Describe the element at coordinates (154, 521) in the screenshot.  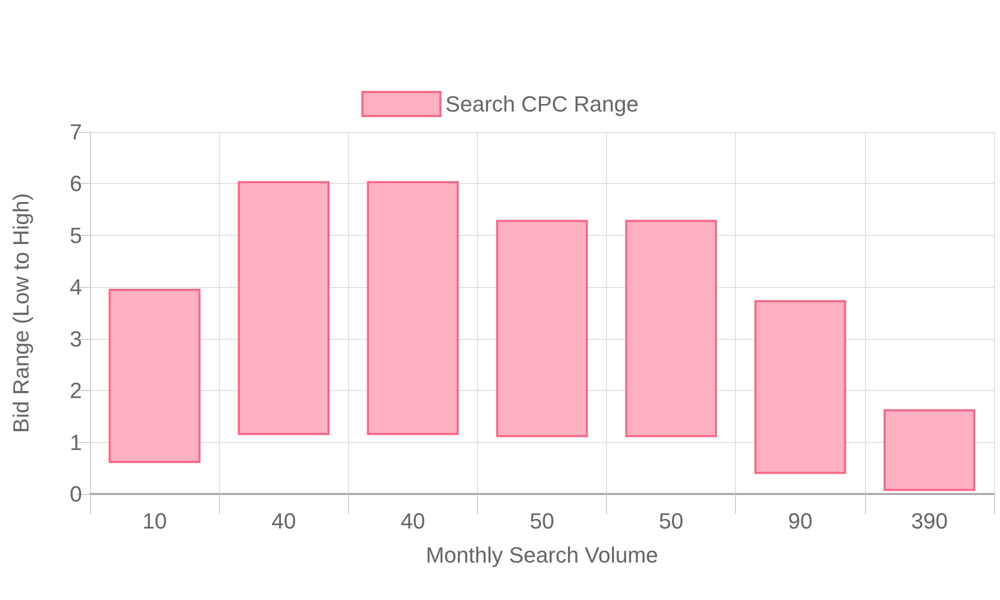
I see `x-tick-label: 10` at that location.